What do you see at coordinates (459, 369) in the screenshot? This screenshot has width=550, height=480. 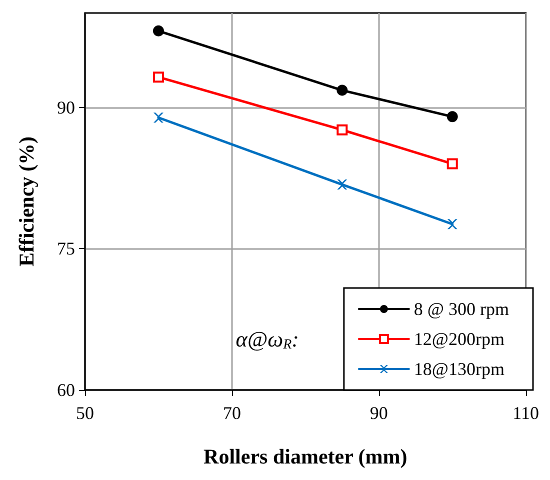 I see `legend-label: 18@130rpm` at bounding box center [459, 369].